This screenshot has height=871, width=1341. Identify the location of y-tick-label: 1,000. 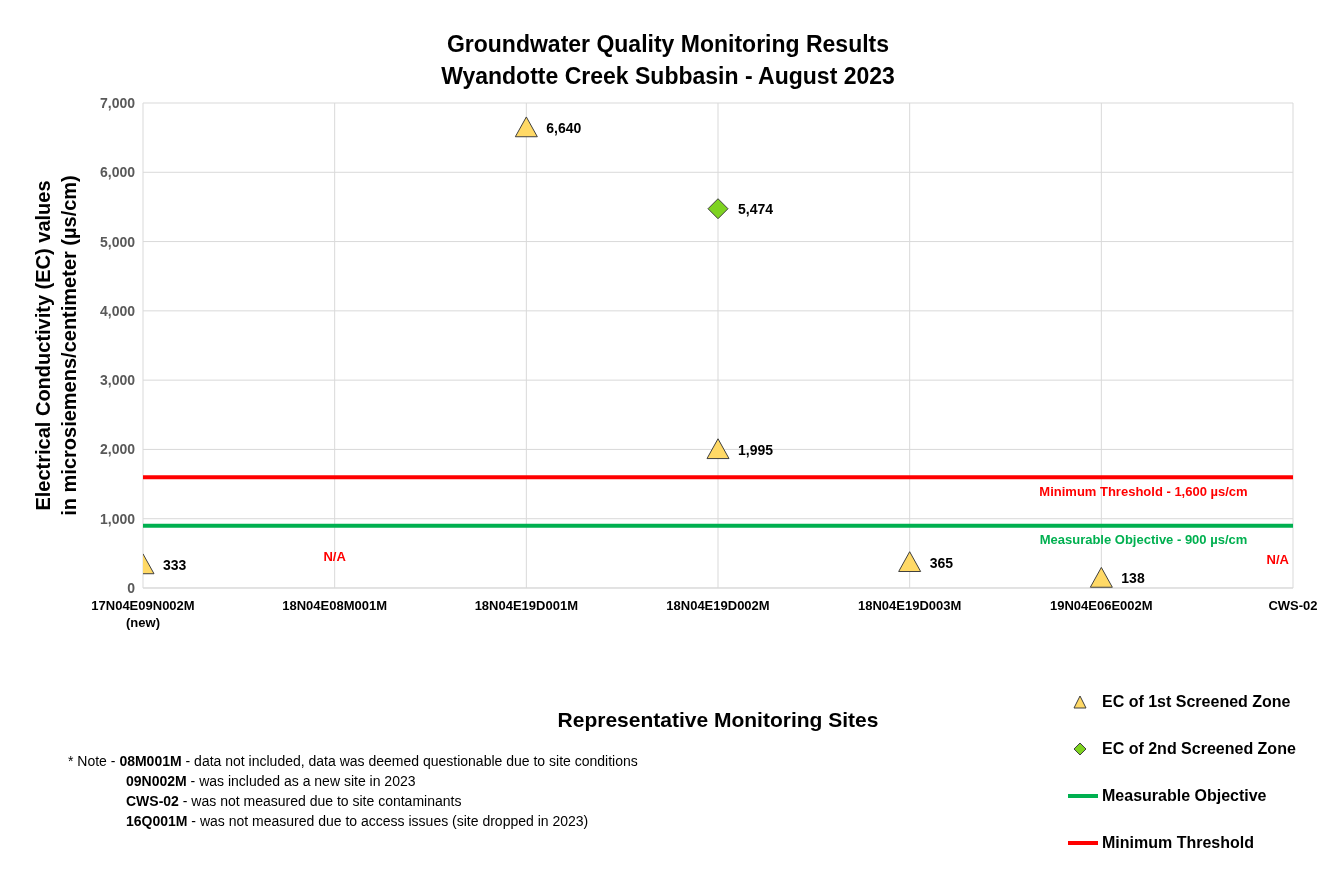
(117, 518).